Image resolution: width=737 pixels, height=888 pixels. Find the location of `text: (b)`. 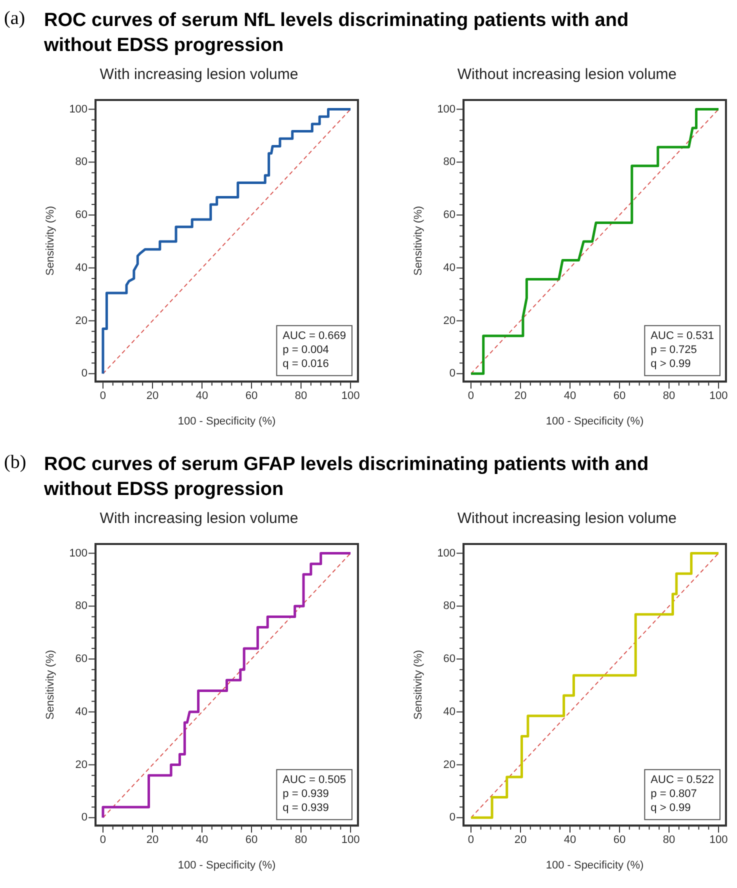

text: (b) is located at coordinates (15, 463).